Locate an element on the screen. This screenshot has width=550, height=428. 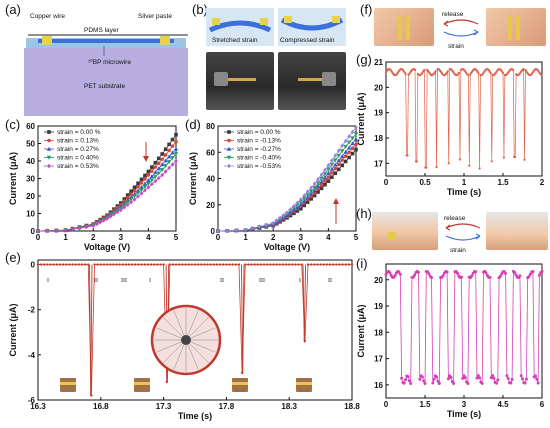
x-tick-label: 3 is located at coordinates (464, 404).